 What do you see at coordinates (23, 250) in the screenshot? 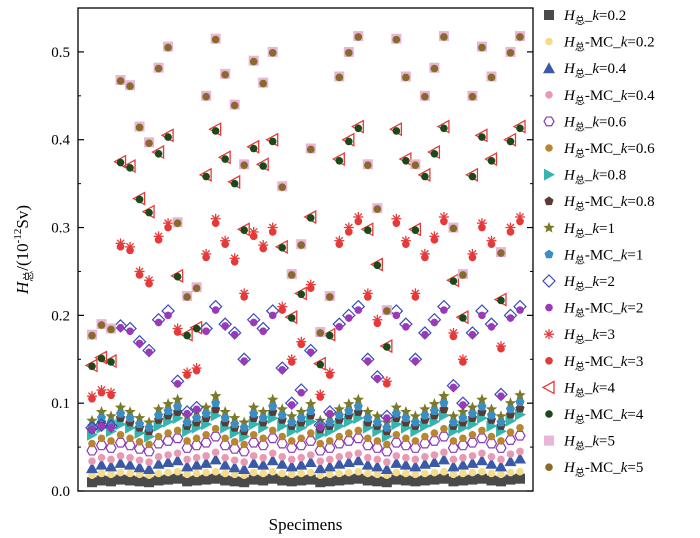
I see `y-axis-label: H总/(10-12Sv)` at bounding box center [23, 250].